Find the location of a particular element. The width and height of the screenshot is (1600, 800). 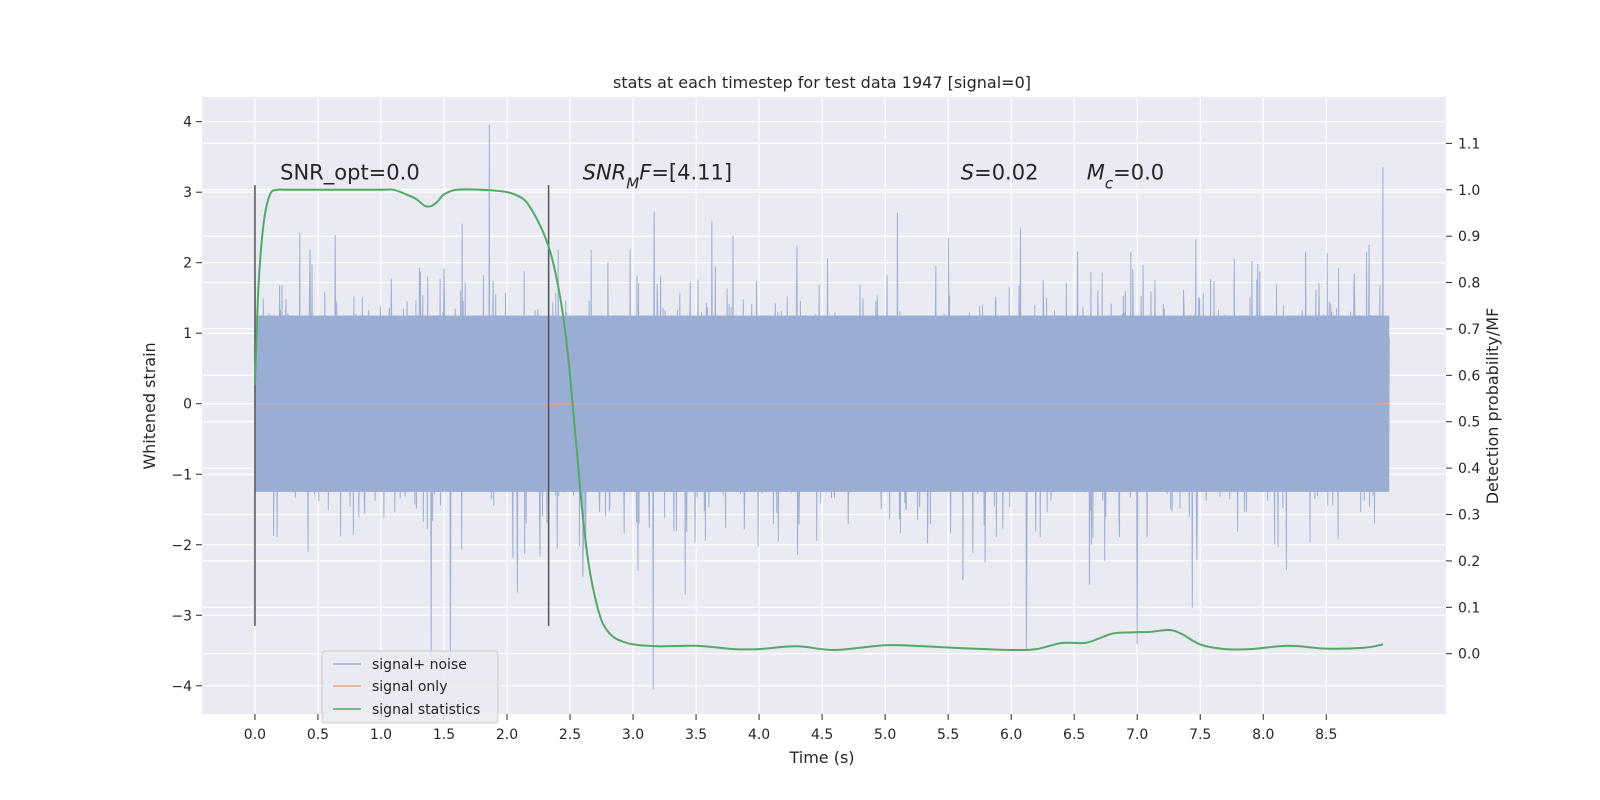

x-tick-label: 6.0 is located at coordinates (1011, 735).